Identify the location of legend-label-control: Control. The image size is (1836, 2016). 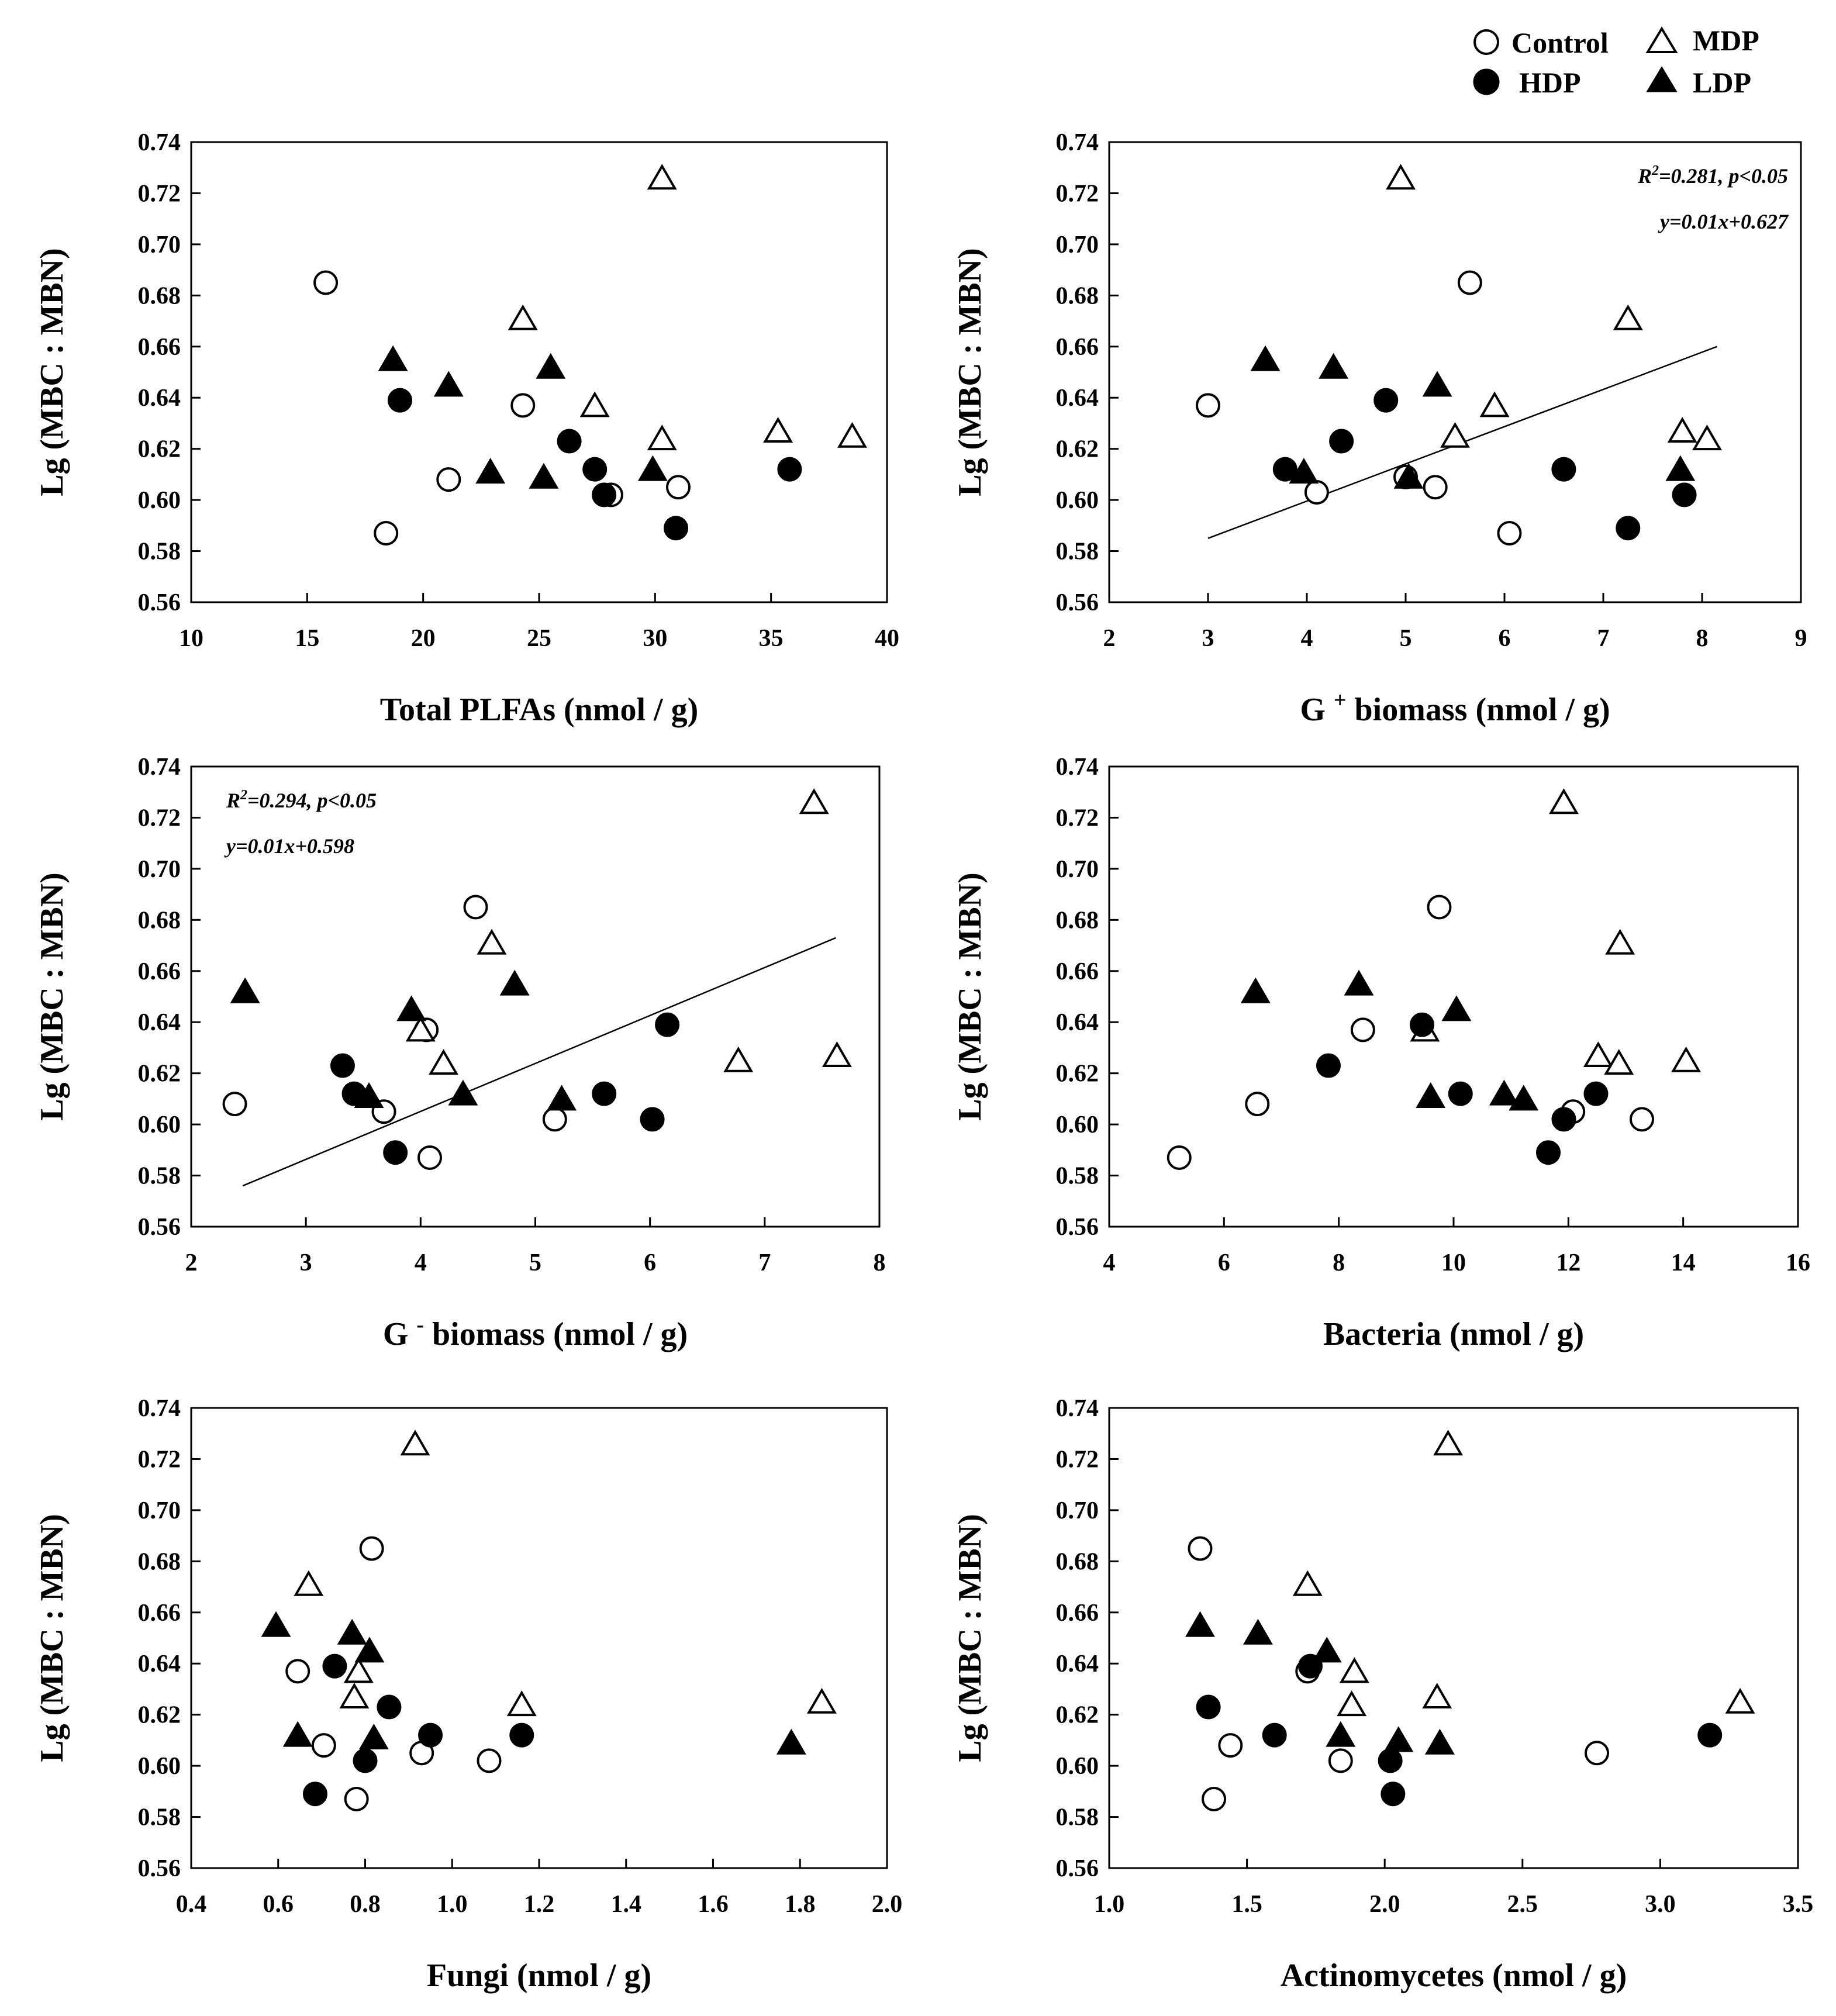
(1560, 42).